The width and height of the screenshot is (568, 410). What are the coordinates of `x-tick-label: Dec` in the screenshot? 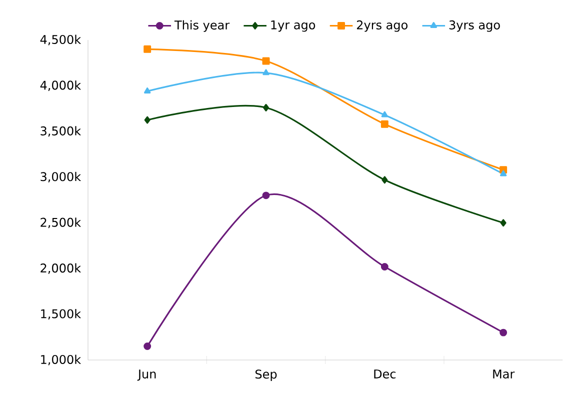 It's located at (385, 374).